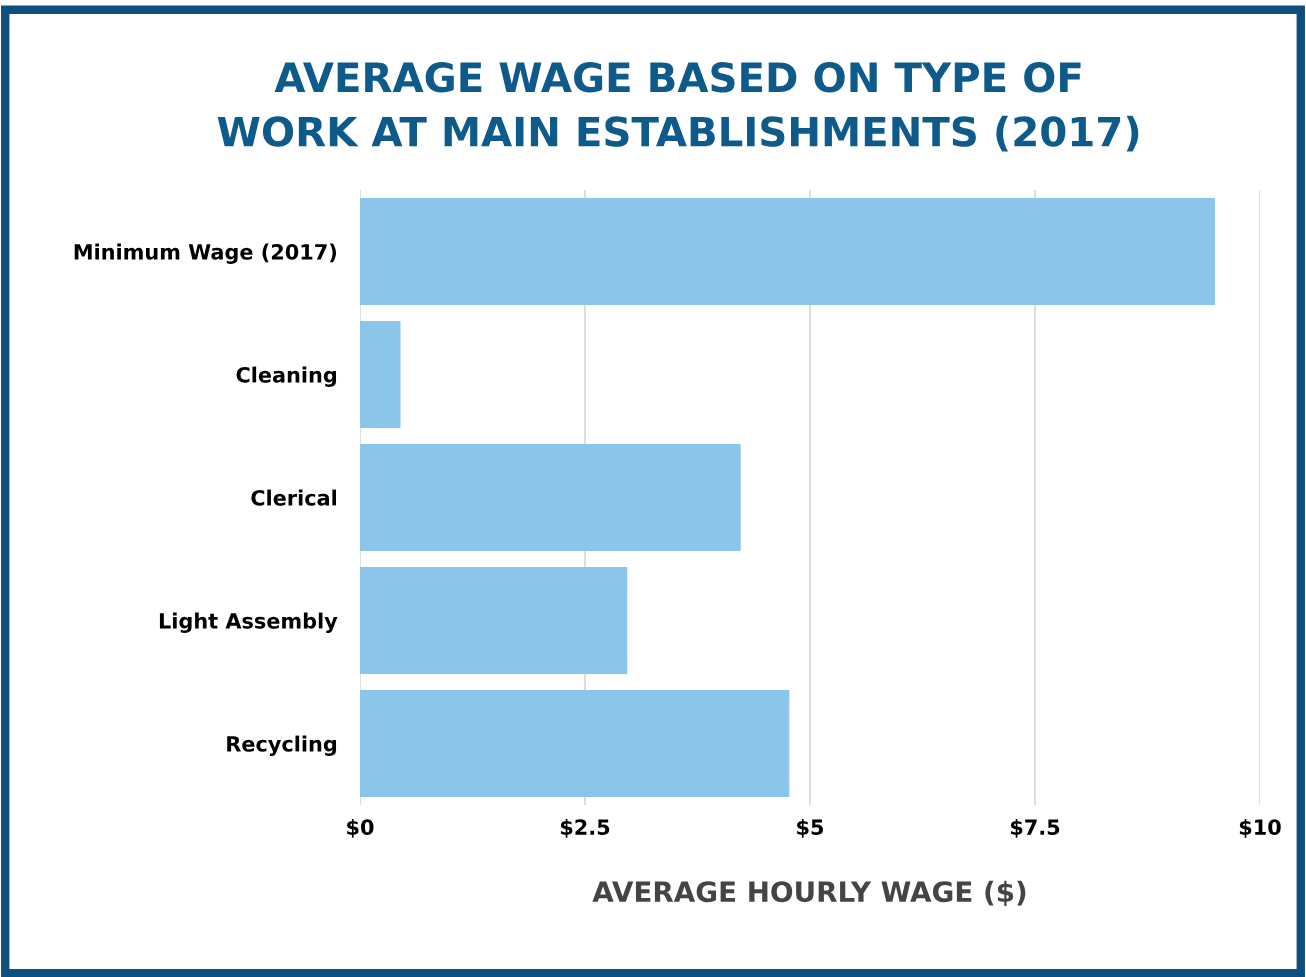 This screenshot has height=977, width=1306. What do you see at coordinates (286, 376) in the screenshot?
I see `y-tick-label: Cleaning` at bounding box center [286, 376].